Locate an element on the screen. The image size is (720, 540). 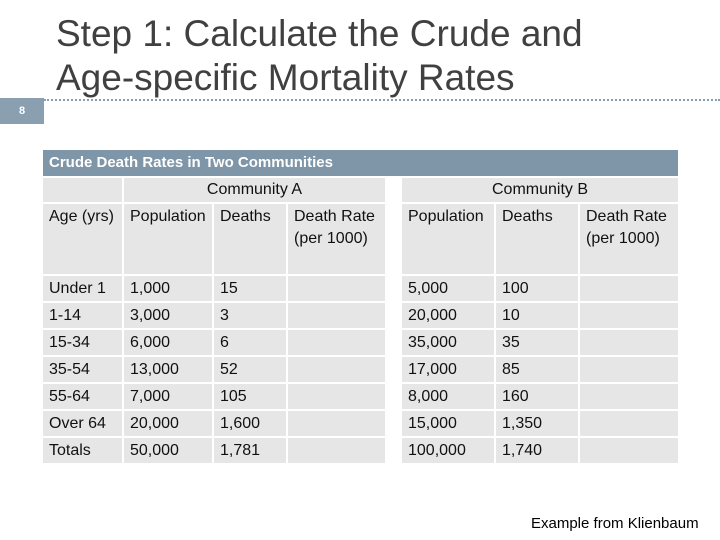
table-row: Totals 50,000 1,781 100,000 1,740 is located at coordinates (360, 450).